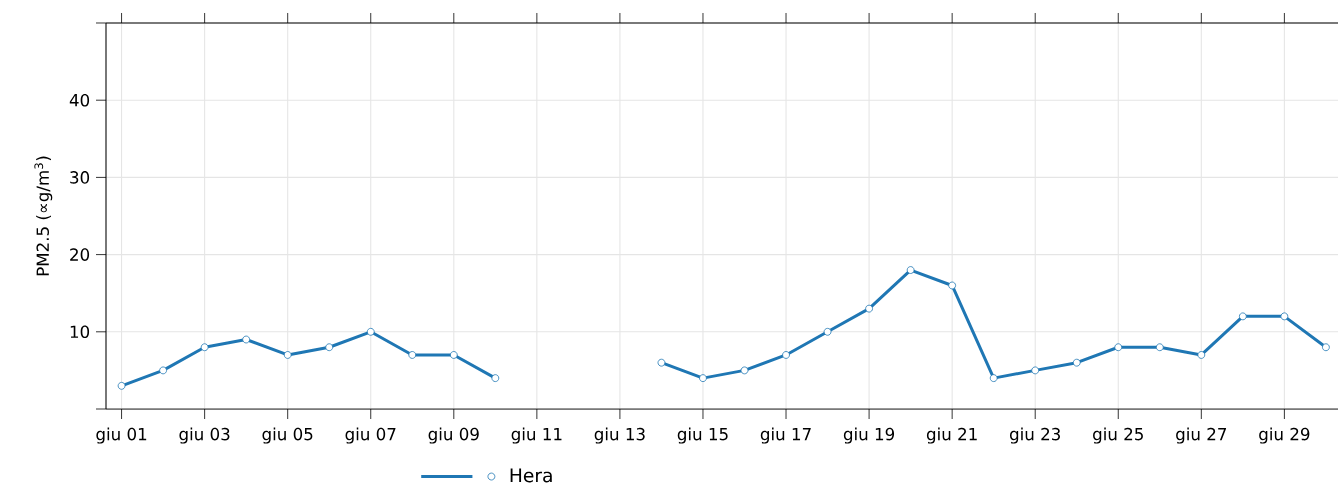 This screenshot has height=489, width=1338. I want to click on x-tick-label: giu 19, so click(869, 435).